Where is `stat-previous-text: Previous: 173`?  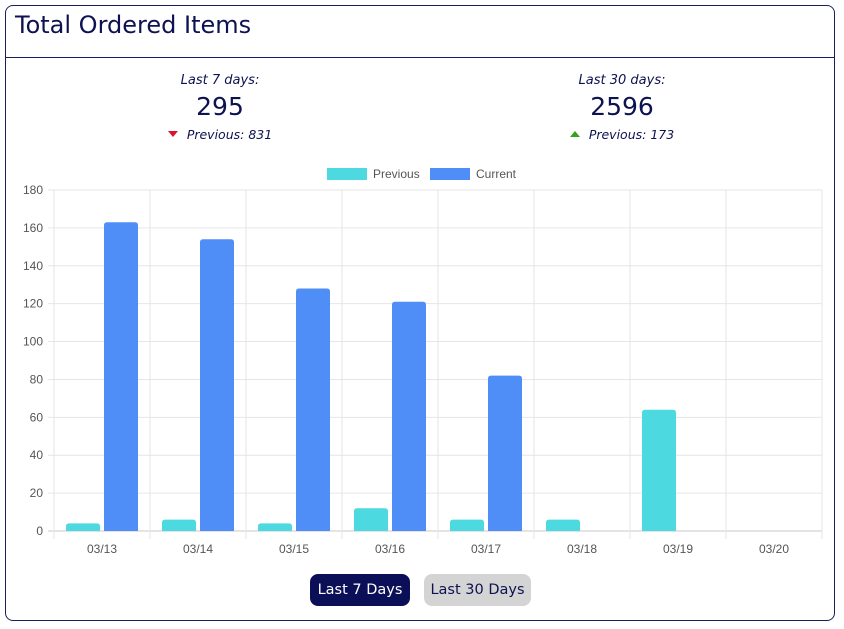 stat-previous-text: Previous: 173 is located at coordinates (631, 134).